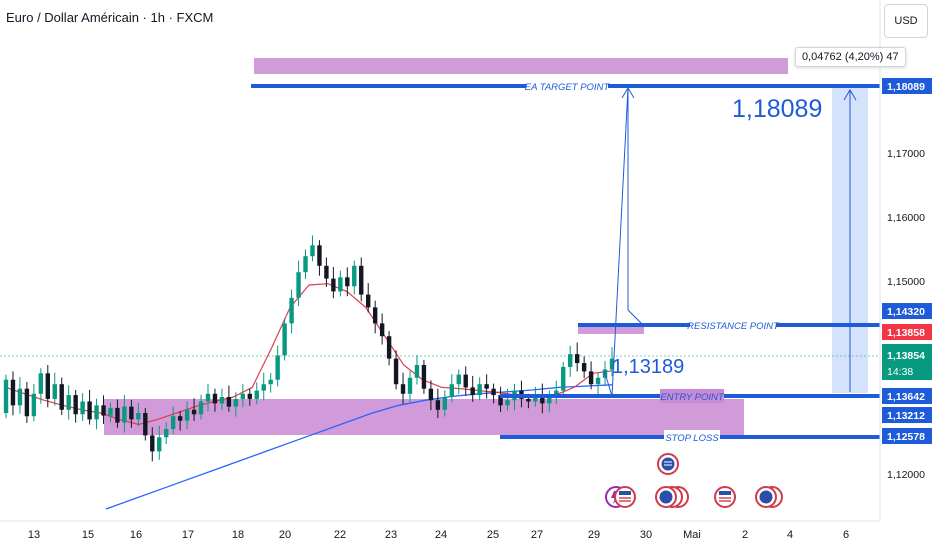 The image size is (932, 555). I want to click on x-tick-label: 23, so click(391, 535).